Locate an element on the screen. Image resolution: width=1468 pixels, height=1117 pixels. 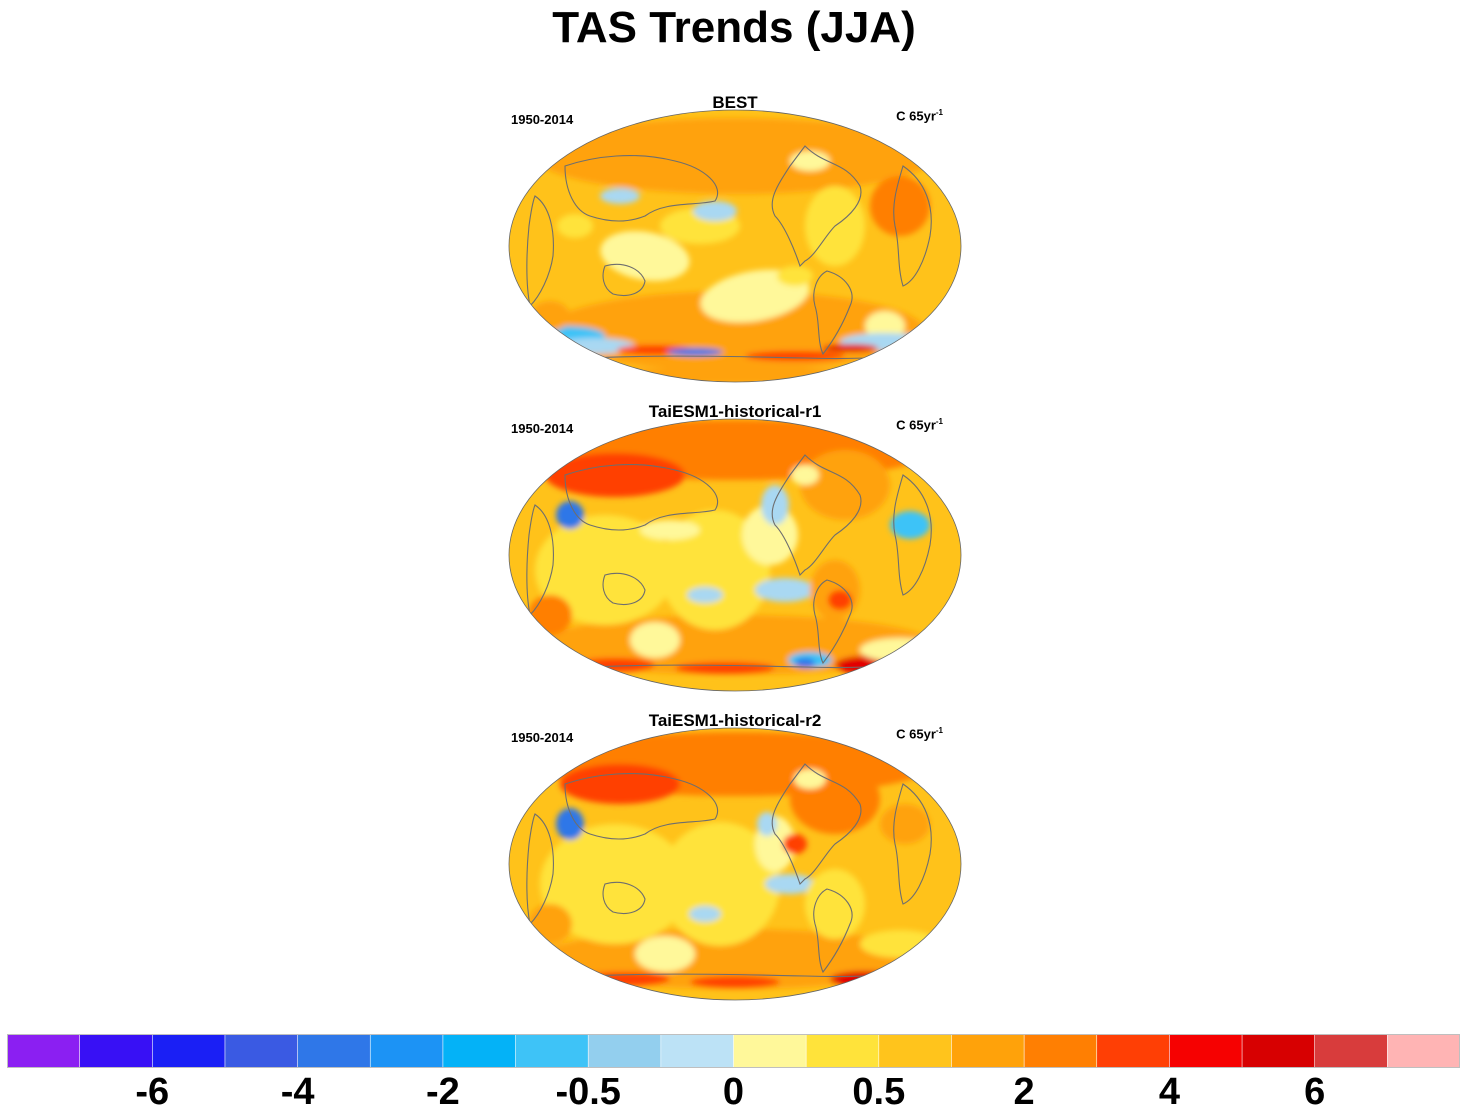
map-panel-best: BEST 1950-2014 C 65yr-1 is located at coordinates (735, 244).